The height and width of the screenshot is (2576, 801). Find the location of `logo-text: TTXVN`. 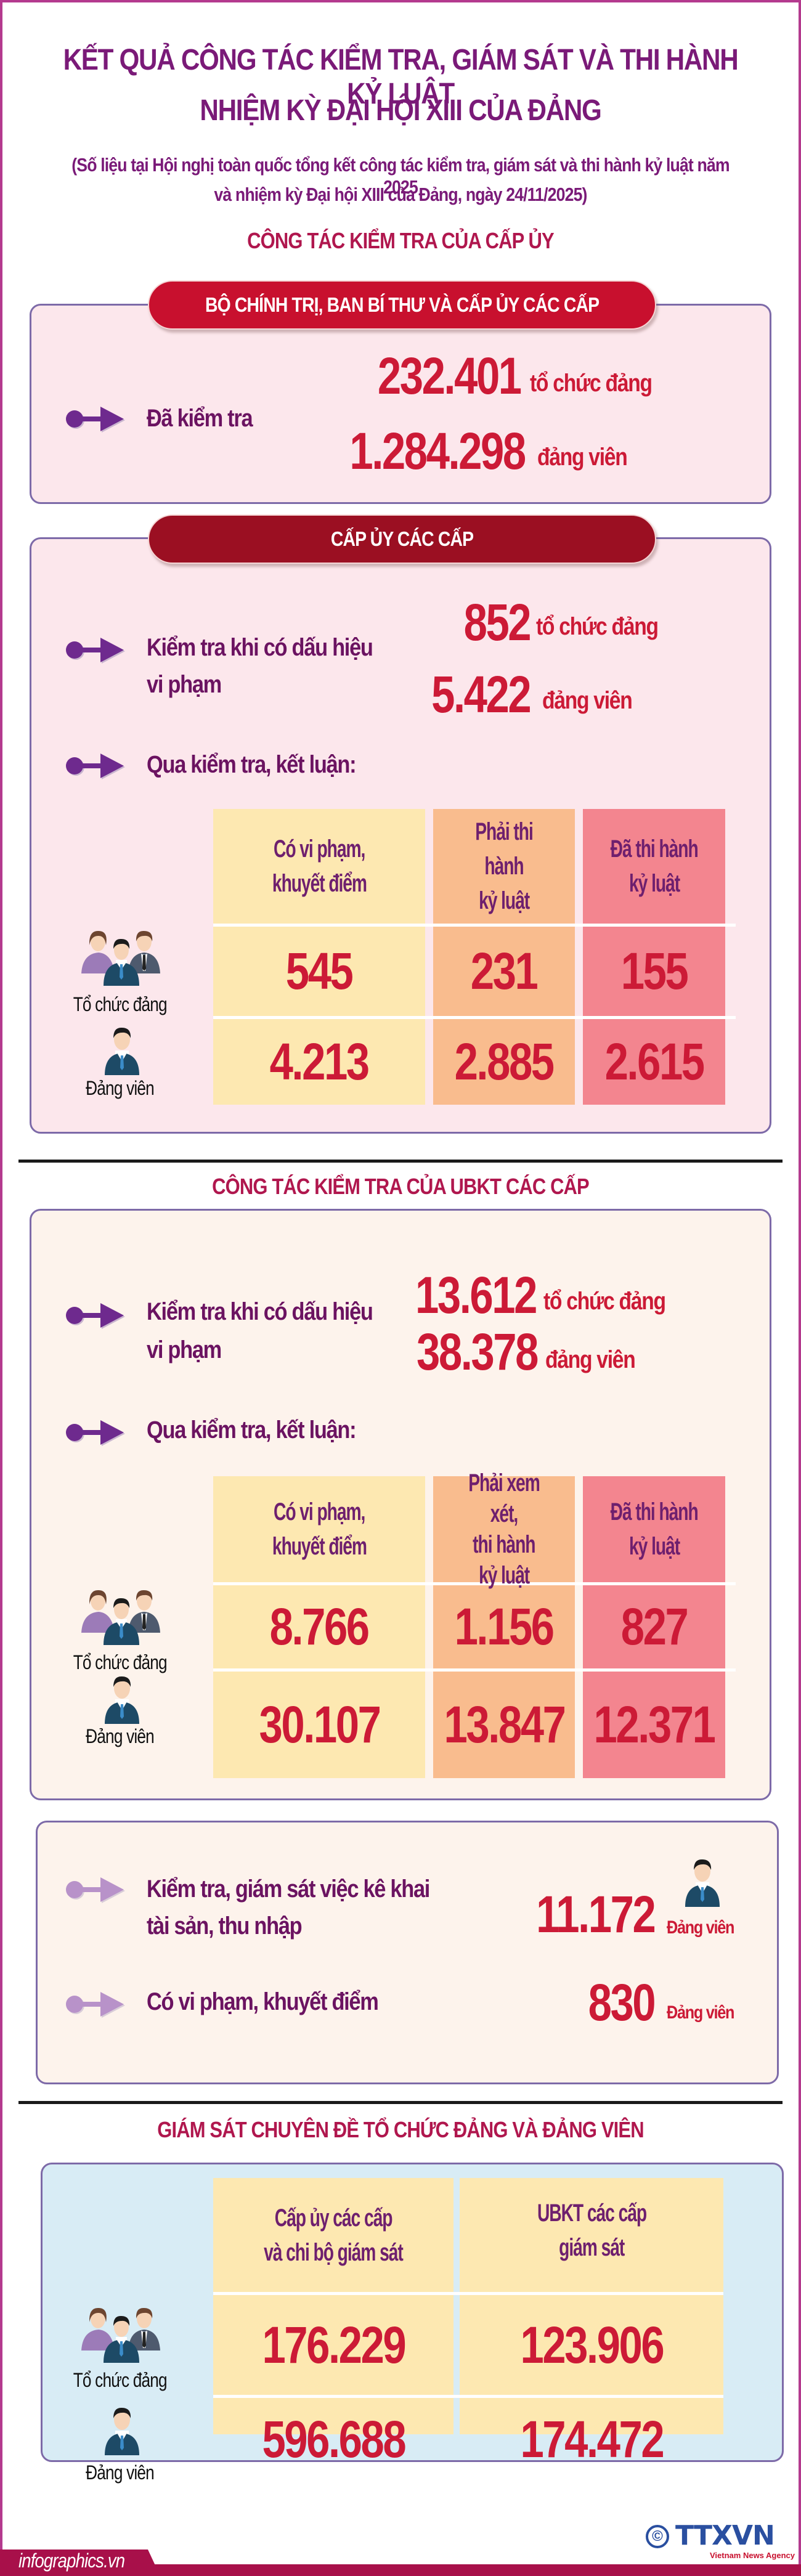

logo-text: TTXVN is located at coordinates (725, 2535).